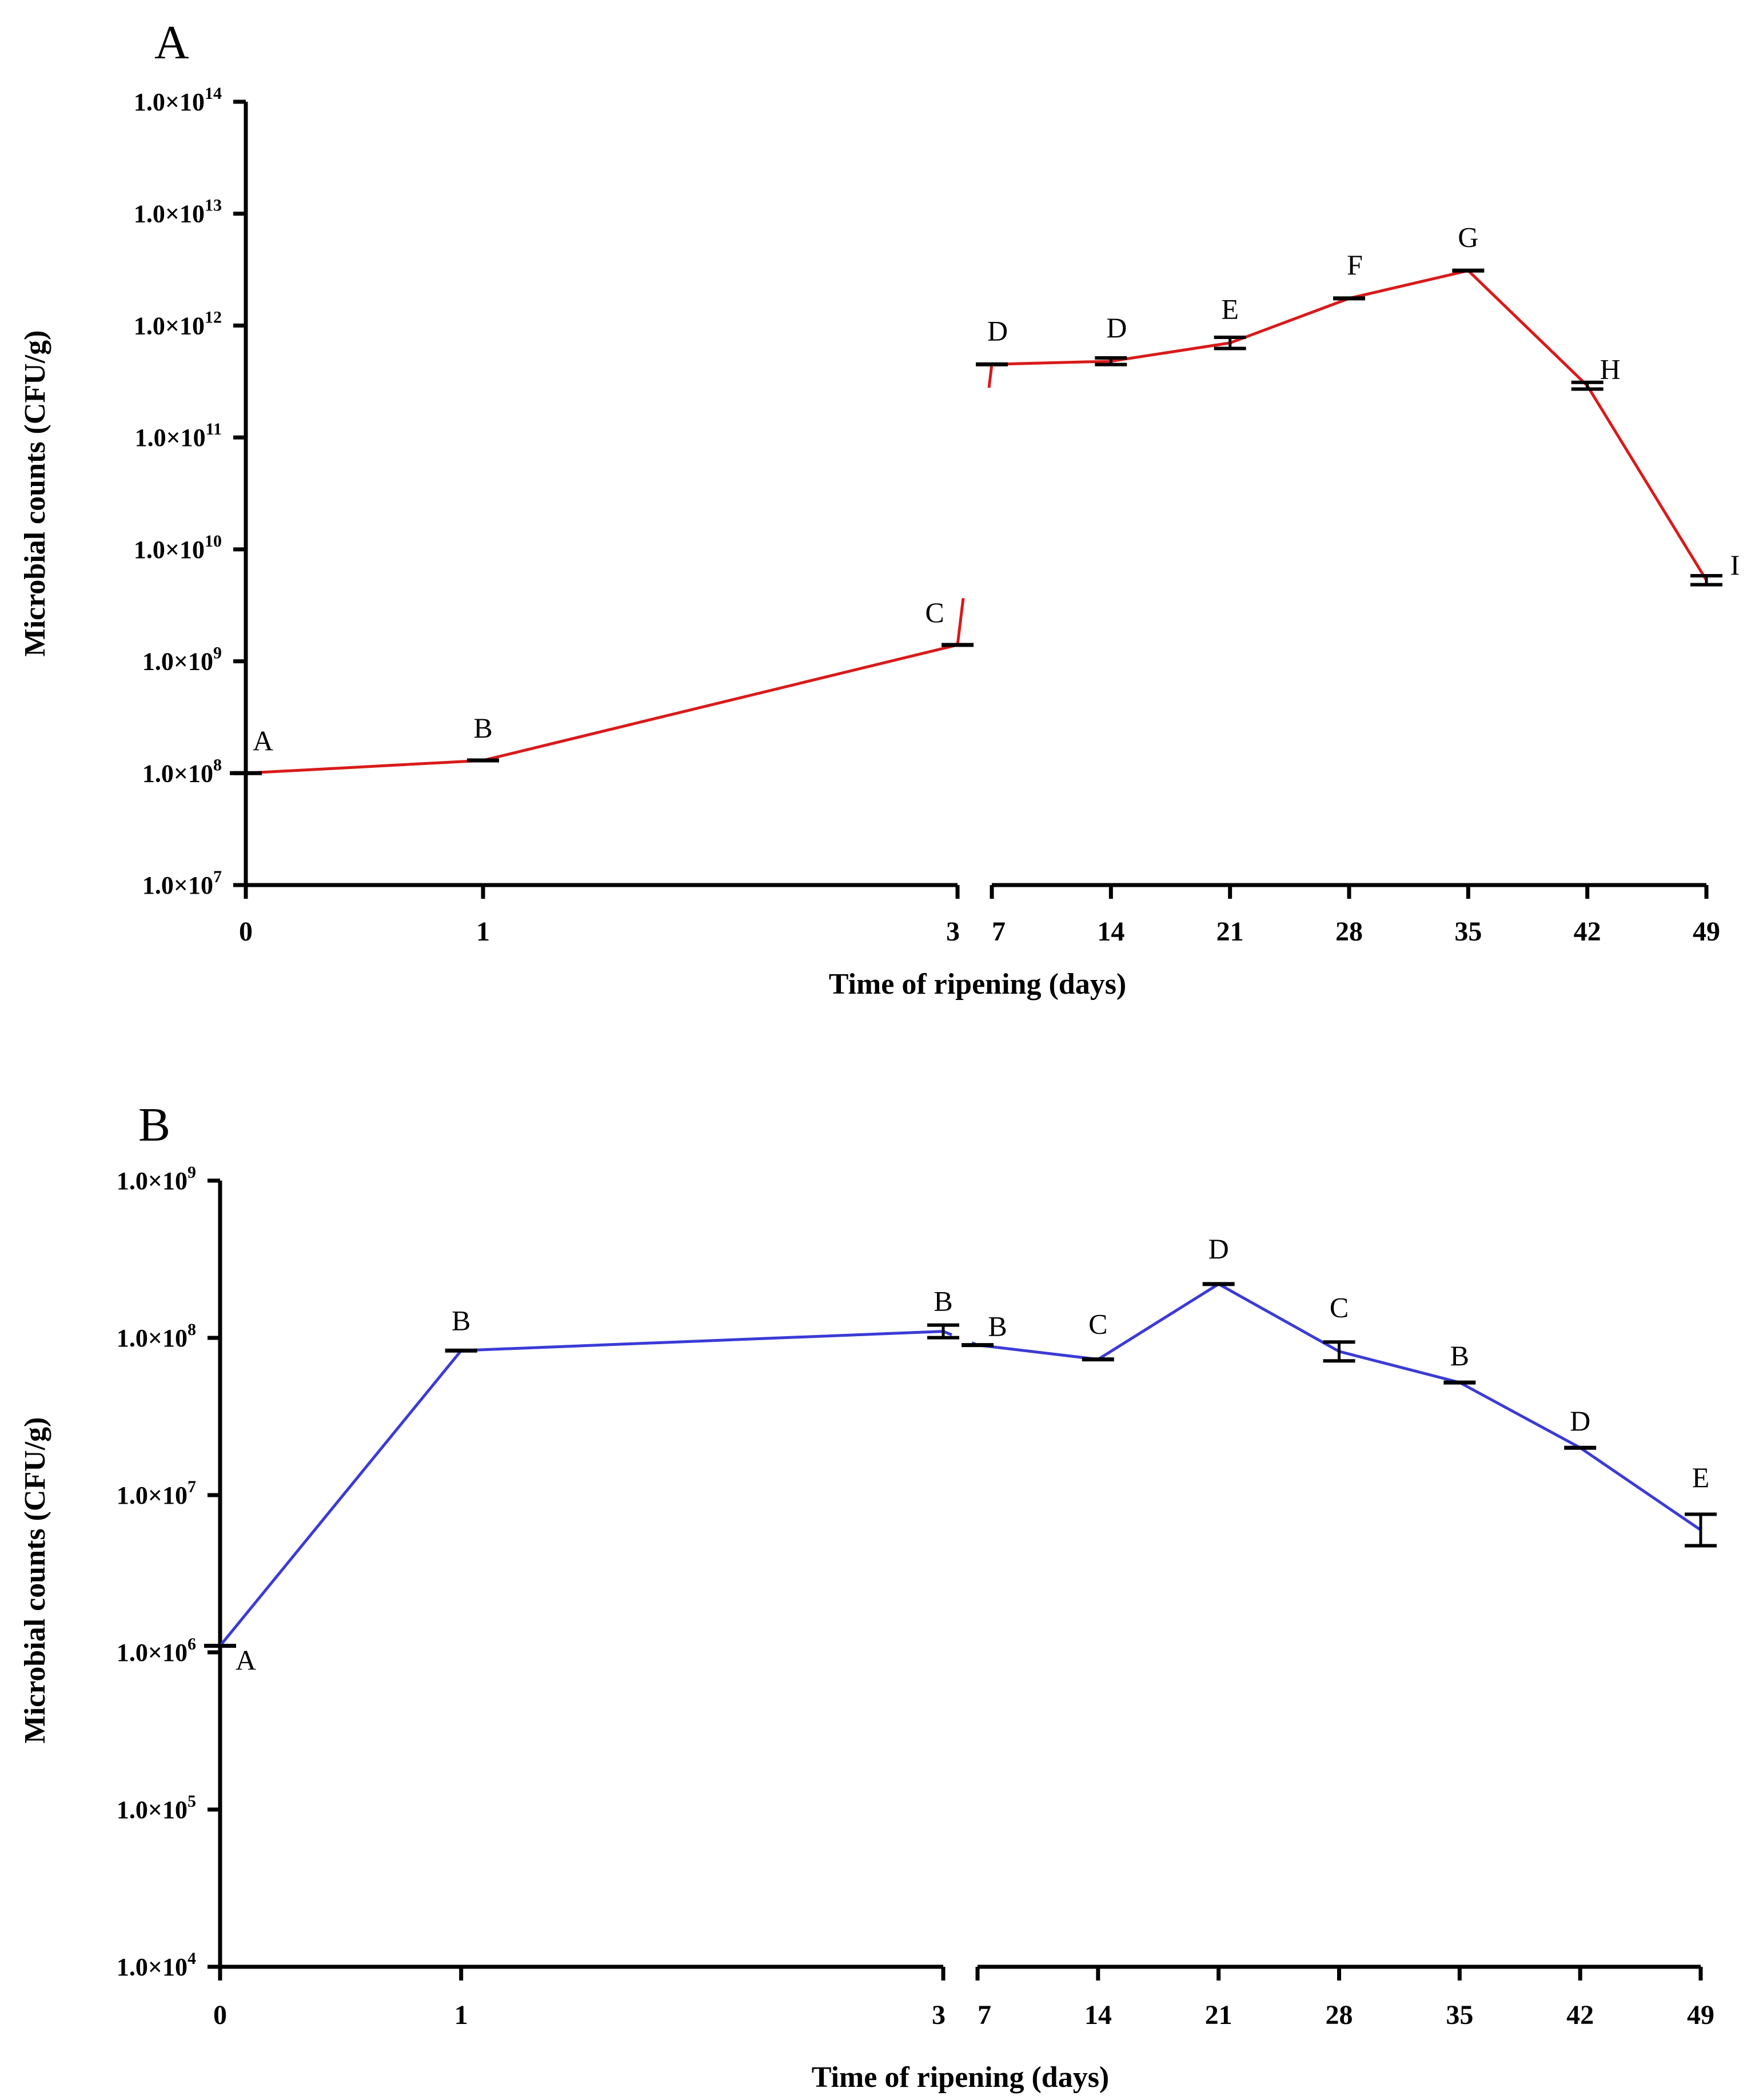 The image size is (1755, 2100). I want to click on panel-b-x-tick-label: 35, so click(1460, 2015).